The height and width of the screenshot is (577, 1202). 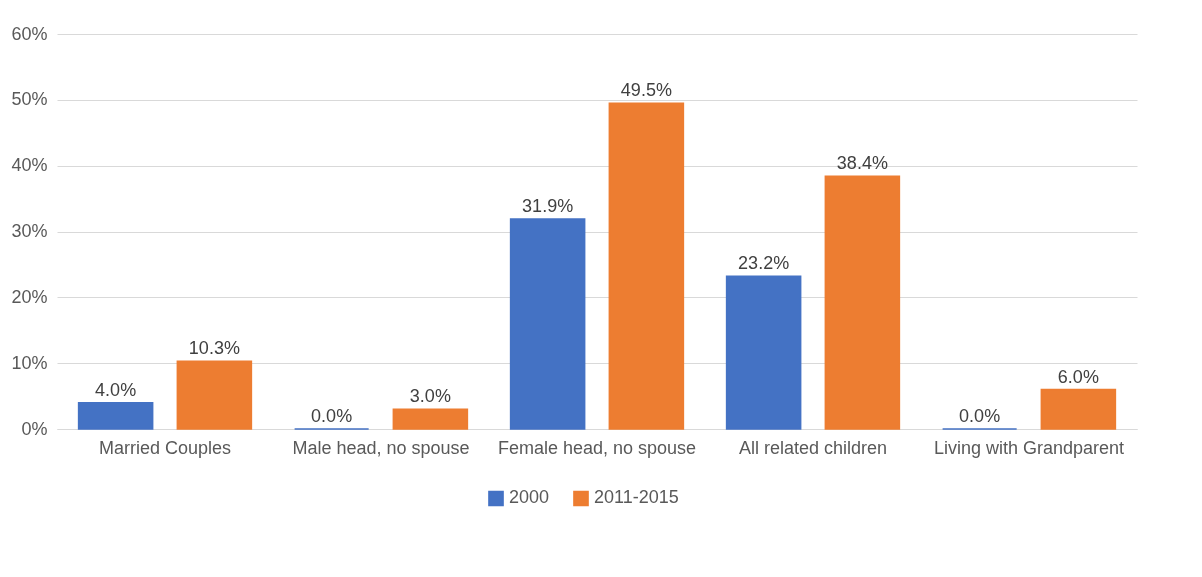 I want to click on y-tick-label: 40%, so click(x=29, y=165).